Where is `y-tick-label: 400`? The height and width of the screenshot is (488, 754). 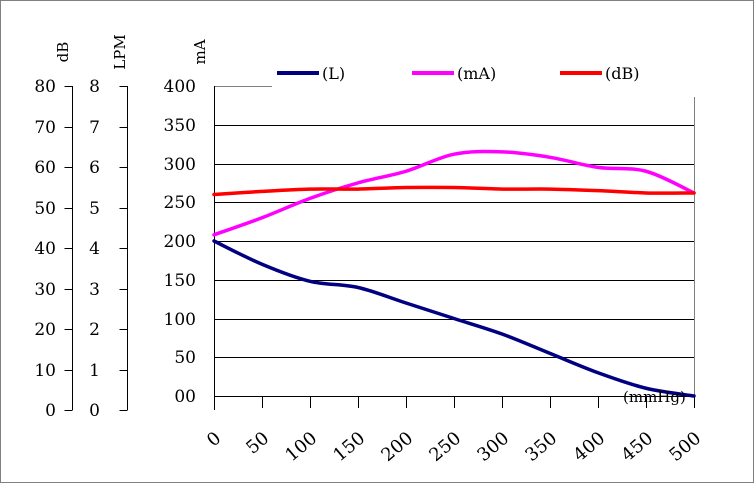 y-tick-label: 400 is located at coordinates (180, 87).